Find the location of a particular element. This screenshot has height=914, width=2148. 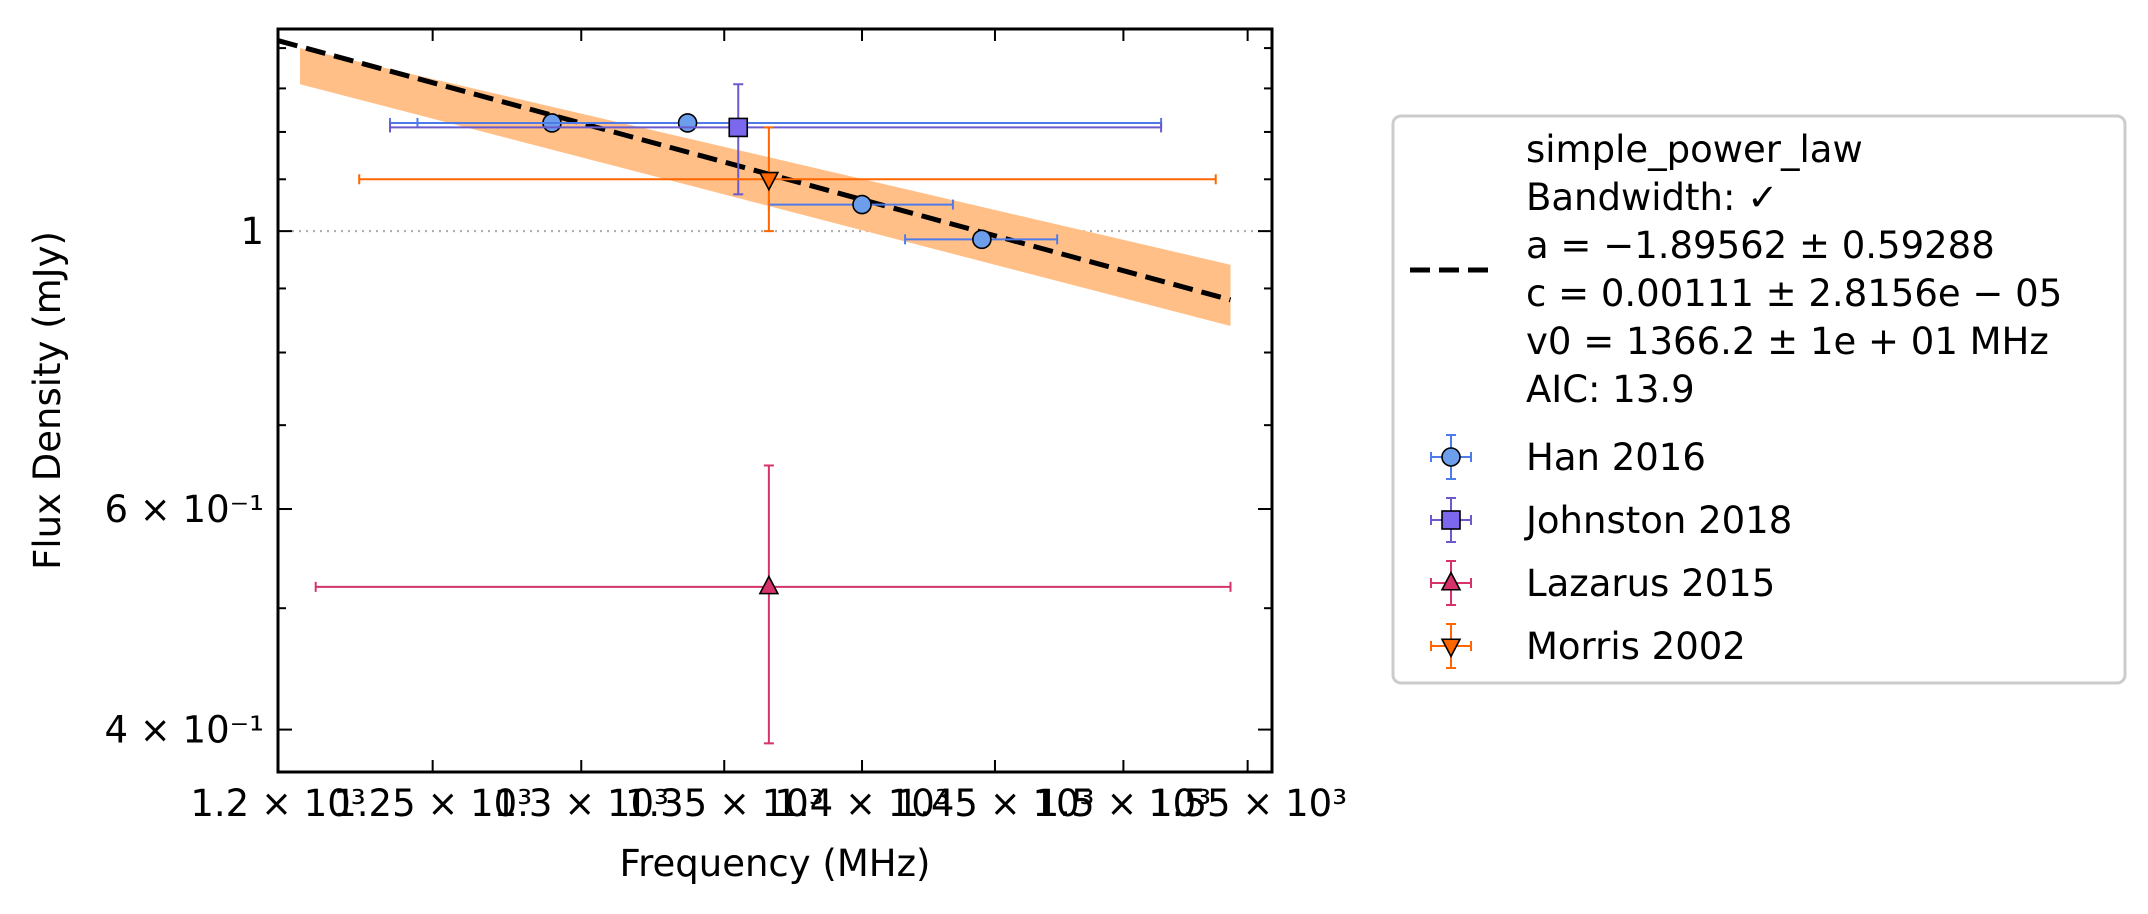

legend-fit-line: v0 = 1366.2 ± 1e + 01 MHz is located at coordinates (1787, 341).